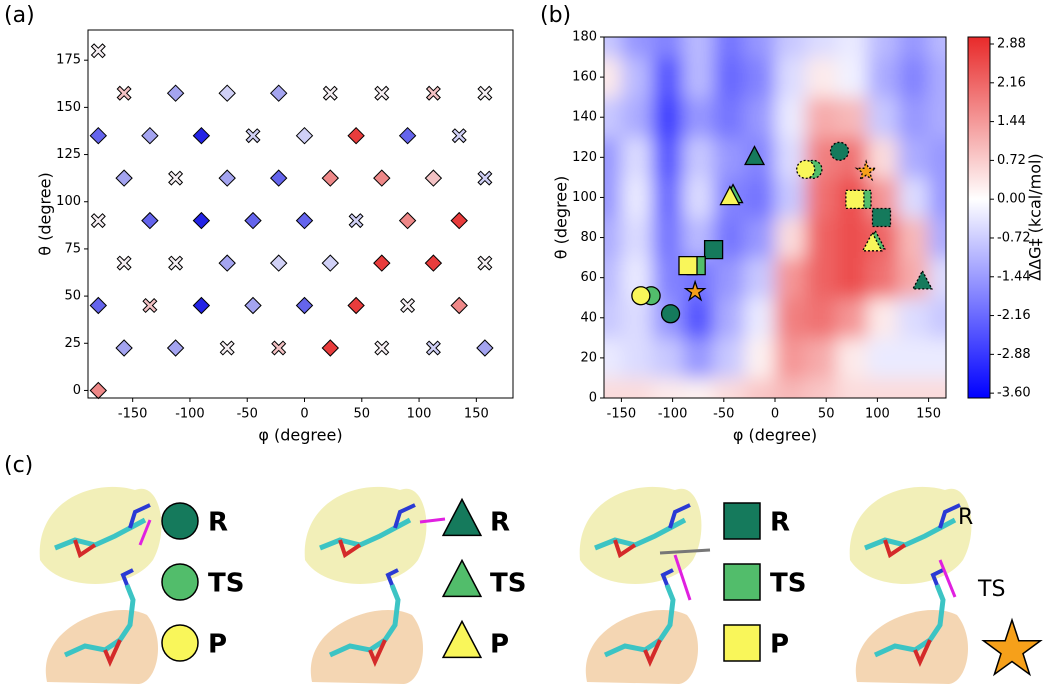 The height and width of the screenshot is (685, 1050). Describe the element at coordinates (588, 317) in the screenshot. I see `y-tick-label: 40` at that location.